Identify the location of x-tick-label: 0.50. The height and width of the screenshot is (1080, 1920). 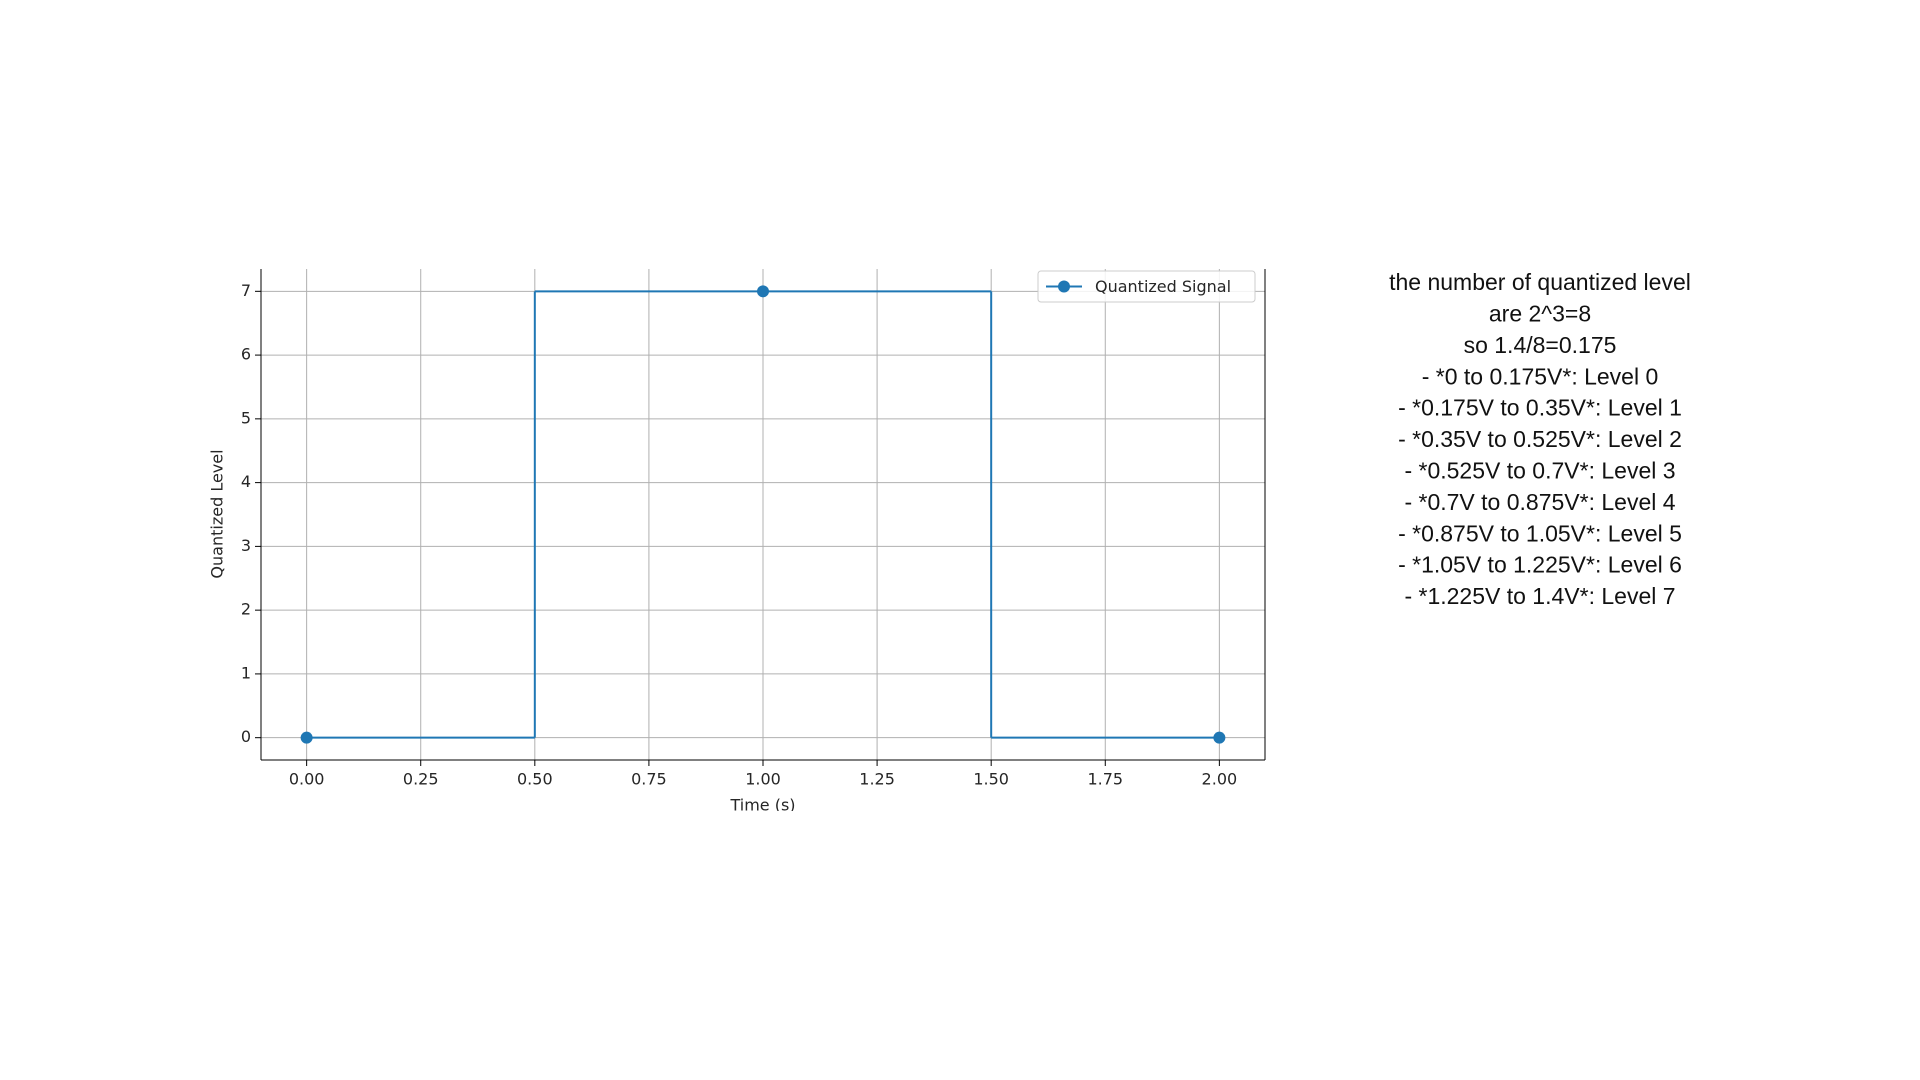
(535, 779).